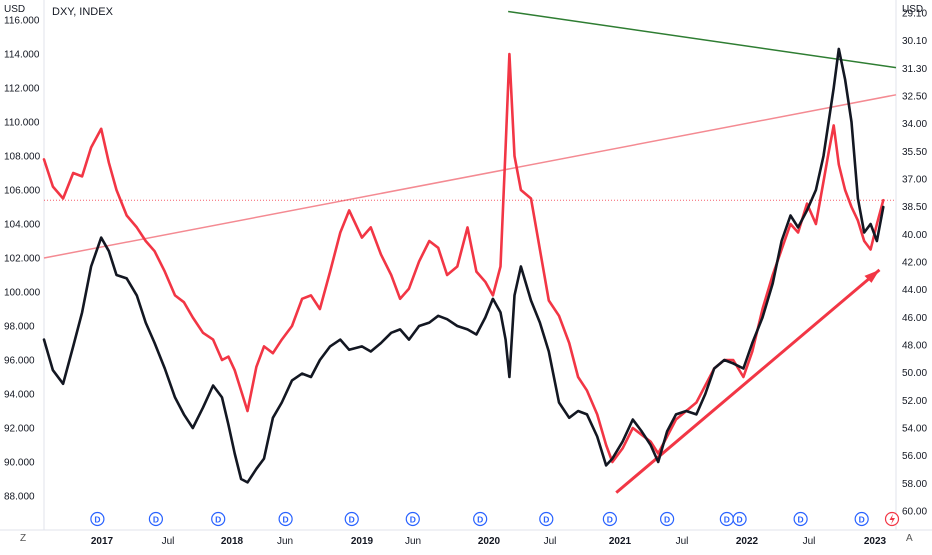  What do you see at coordinates (362, 541) in the screenshot?
I see `x-axis-label: 2019` at bounding box center [362, 541].